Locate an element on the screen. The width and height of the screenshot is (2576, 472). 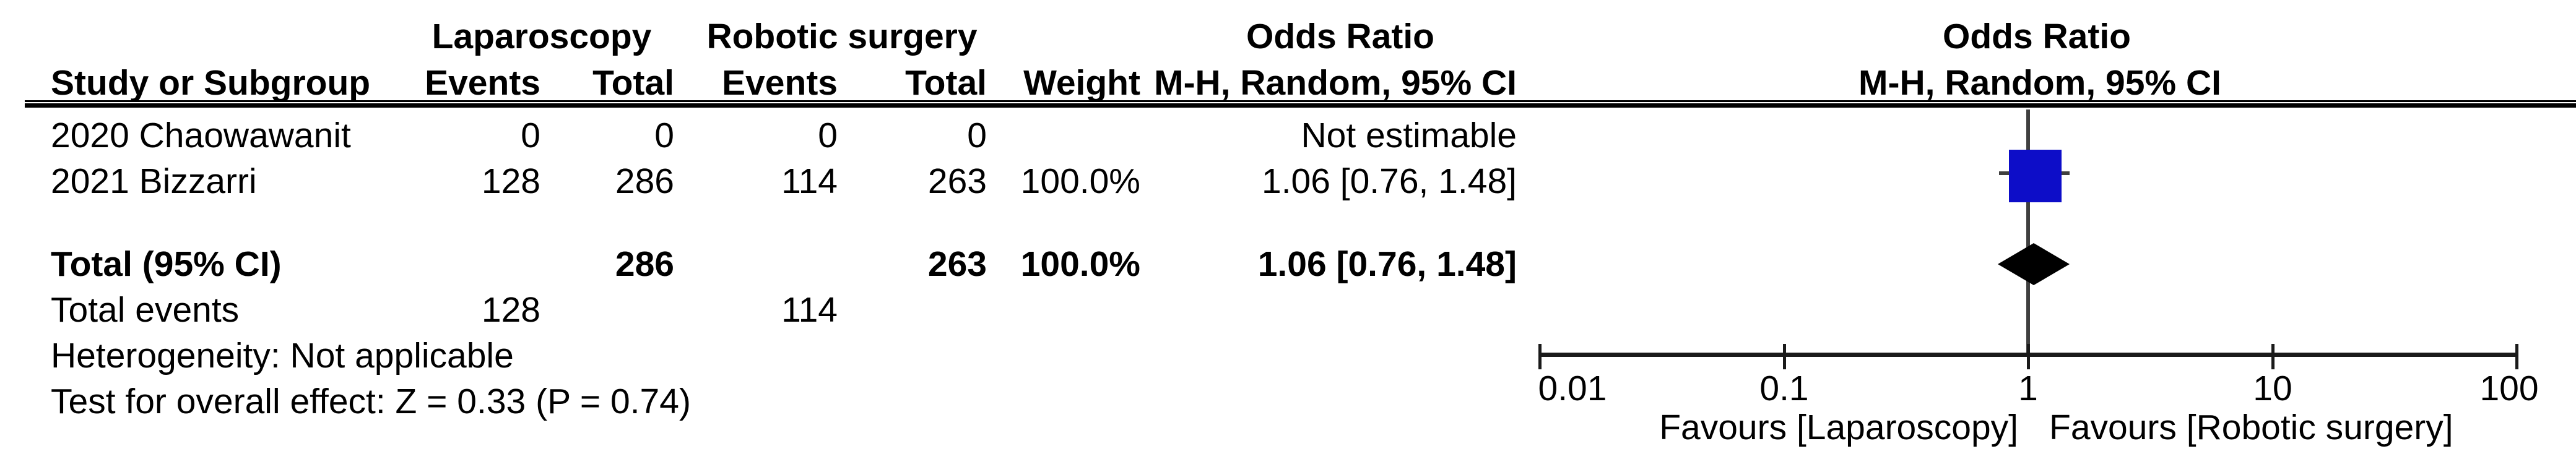
total-label: Total (95% CI) is located at coordinates (166, 264).